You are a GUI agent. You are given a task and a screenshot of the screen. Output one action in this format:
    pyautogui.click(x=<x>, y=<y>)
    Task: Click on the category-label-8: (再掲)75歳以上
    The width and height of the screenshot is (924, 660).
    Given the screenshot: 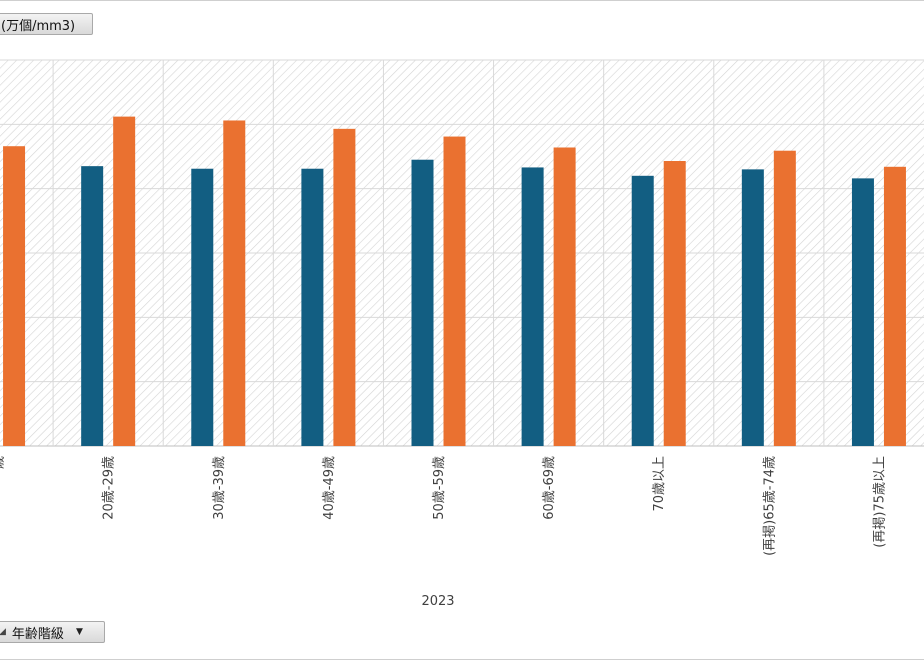 What is the action you would take?
    pyautogui.click(x=879, y=502)
    